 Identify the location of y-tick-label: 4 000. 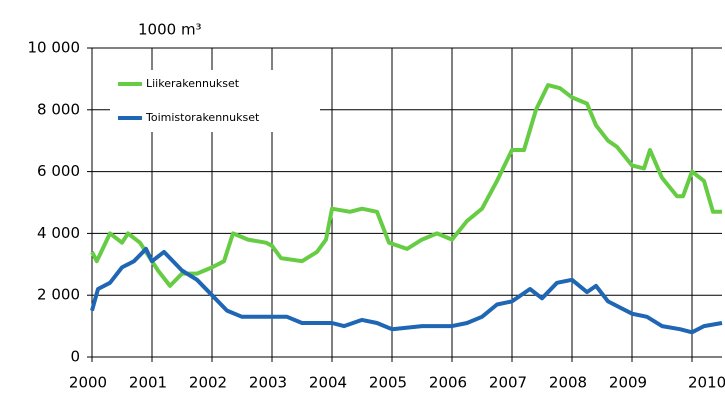
(58, 233).